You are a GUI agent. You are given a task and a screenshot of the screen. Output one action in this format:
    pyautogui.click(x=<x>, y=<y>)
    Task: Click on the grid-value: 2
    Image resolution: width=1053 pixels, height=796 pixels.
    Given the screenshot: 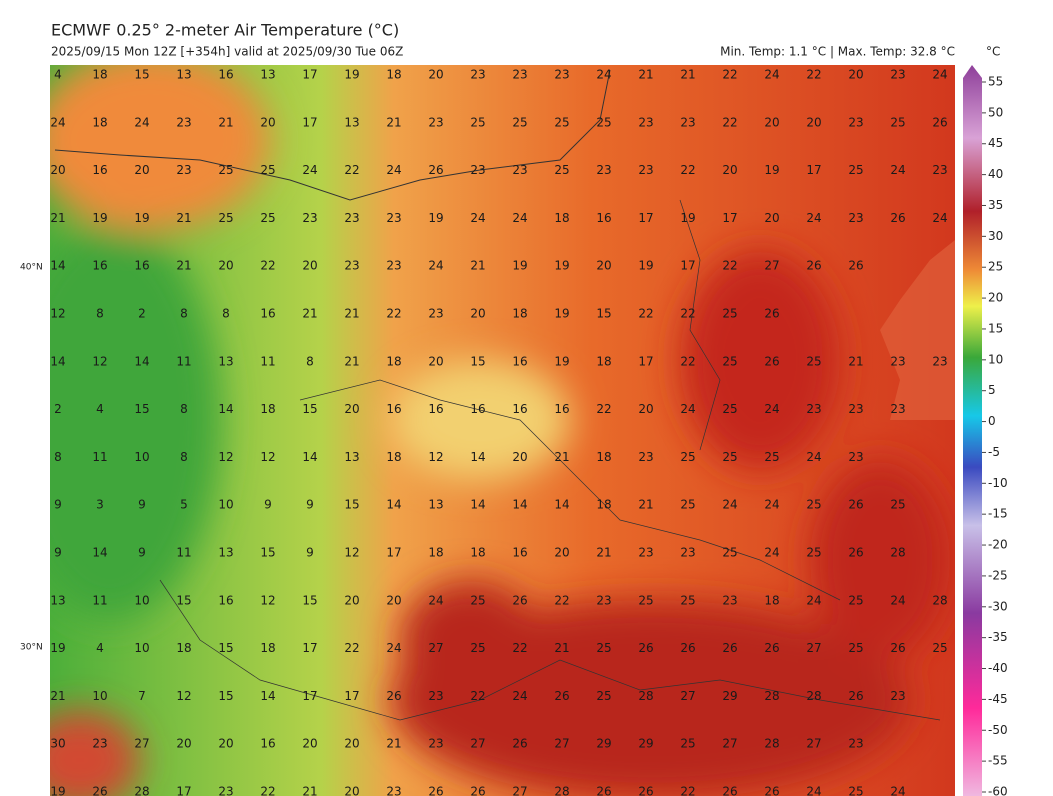 What is the action you would take?
    pyautogui.click(x=142, y=314)
    